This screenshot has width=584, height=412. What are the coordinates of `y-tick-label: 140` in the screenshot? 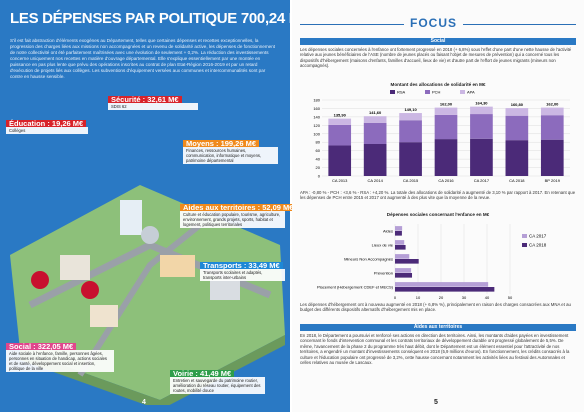 It's located at (316, 116).